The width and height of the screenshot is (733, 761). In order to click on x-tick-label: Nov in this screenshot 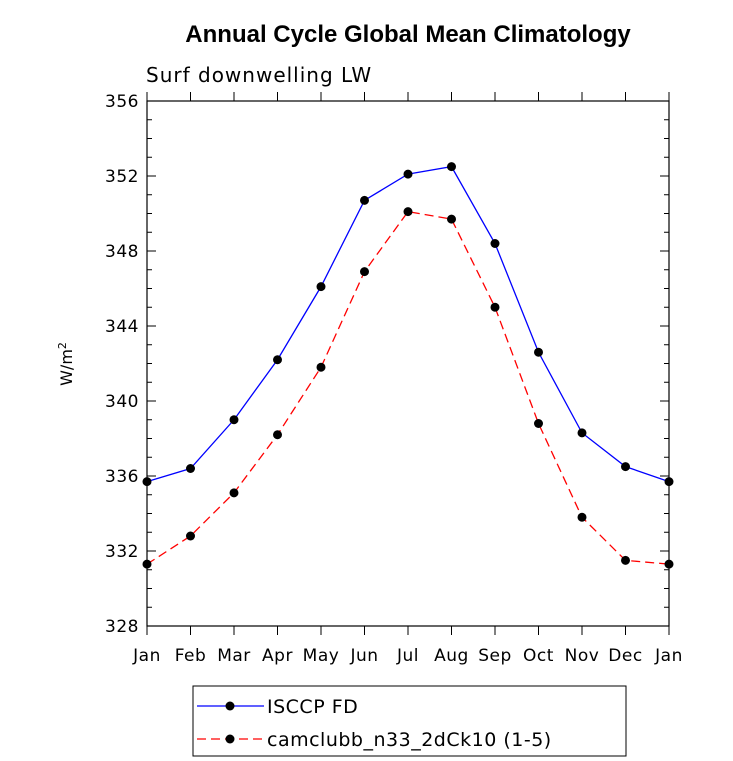, I will do `click(582, 656)`.